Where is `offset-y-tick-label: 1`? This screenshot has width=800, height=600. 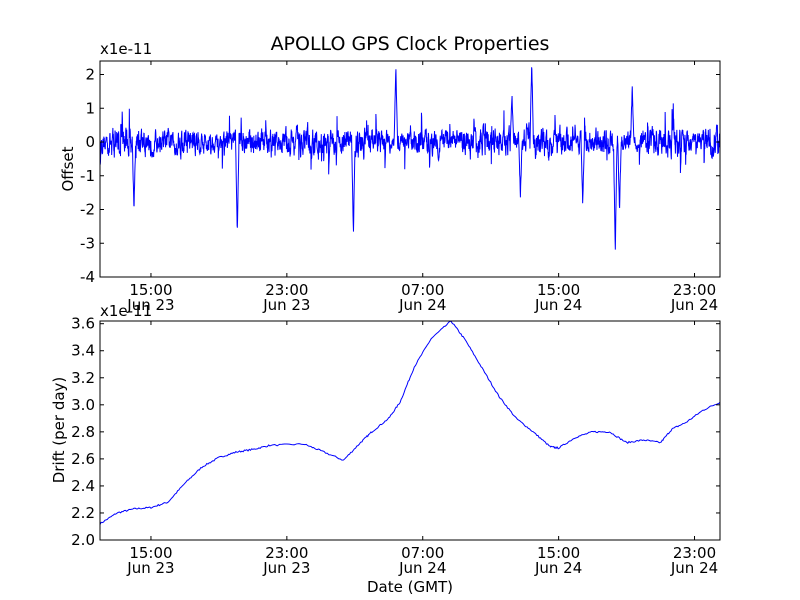
offset-y-tick-label: 1 is located at coordinates (90, 108).